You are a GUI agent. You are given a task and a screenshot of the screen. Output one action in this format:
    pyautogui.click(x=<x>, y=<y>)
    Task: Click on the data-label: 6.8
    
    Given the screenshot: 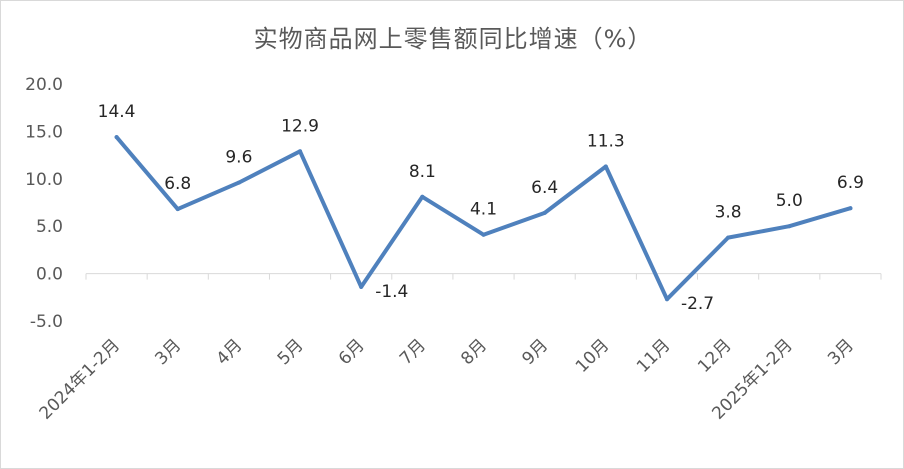 What is the action you would take?
    pyautogui.click(x=177, y=184)
    